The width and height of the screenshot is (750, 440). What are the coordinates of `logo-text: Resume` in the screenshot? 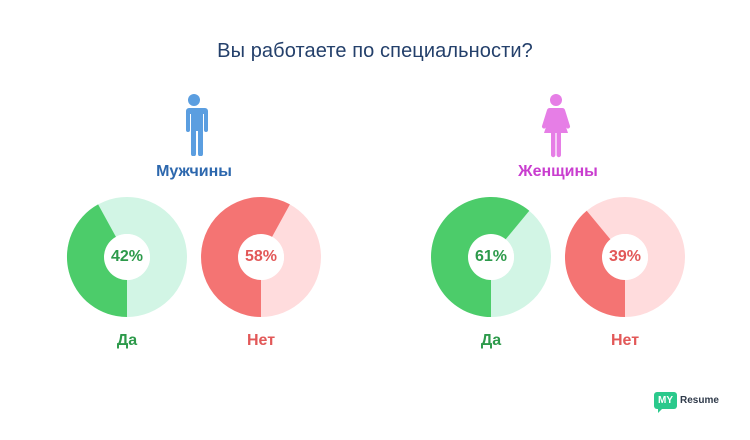 It's located at (699, 400).